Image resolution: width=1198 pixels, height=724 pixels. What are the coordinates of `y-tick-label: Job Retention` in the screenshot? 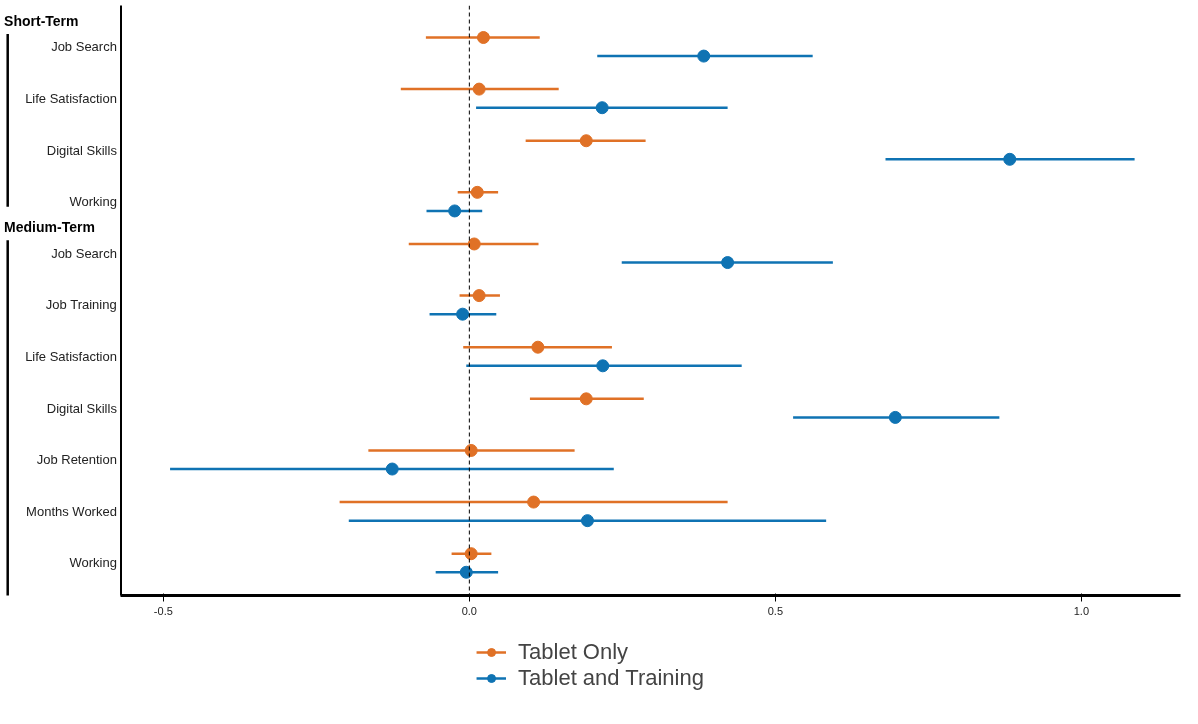 It's located at (76, 460).